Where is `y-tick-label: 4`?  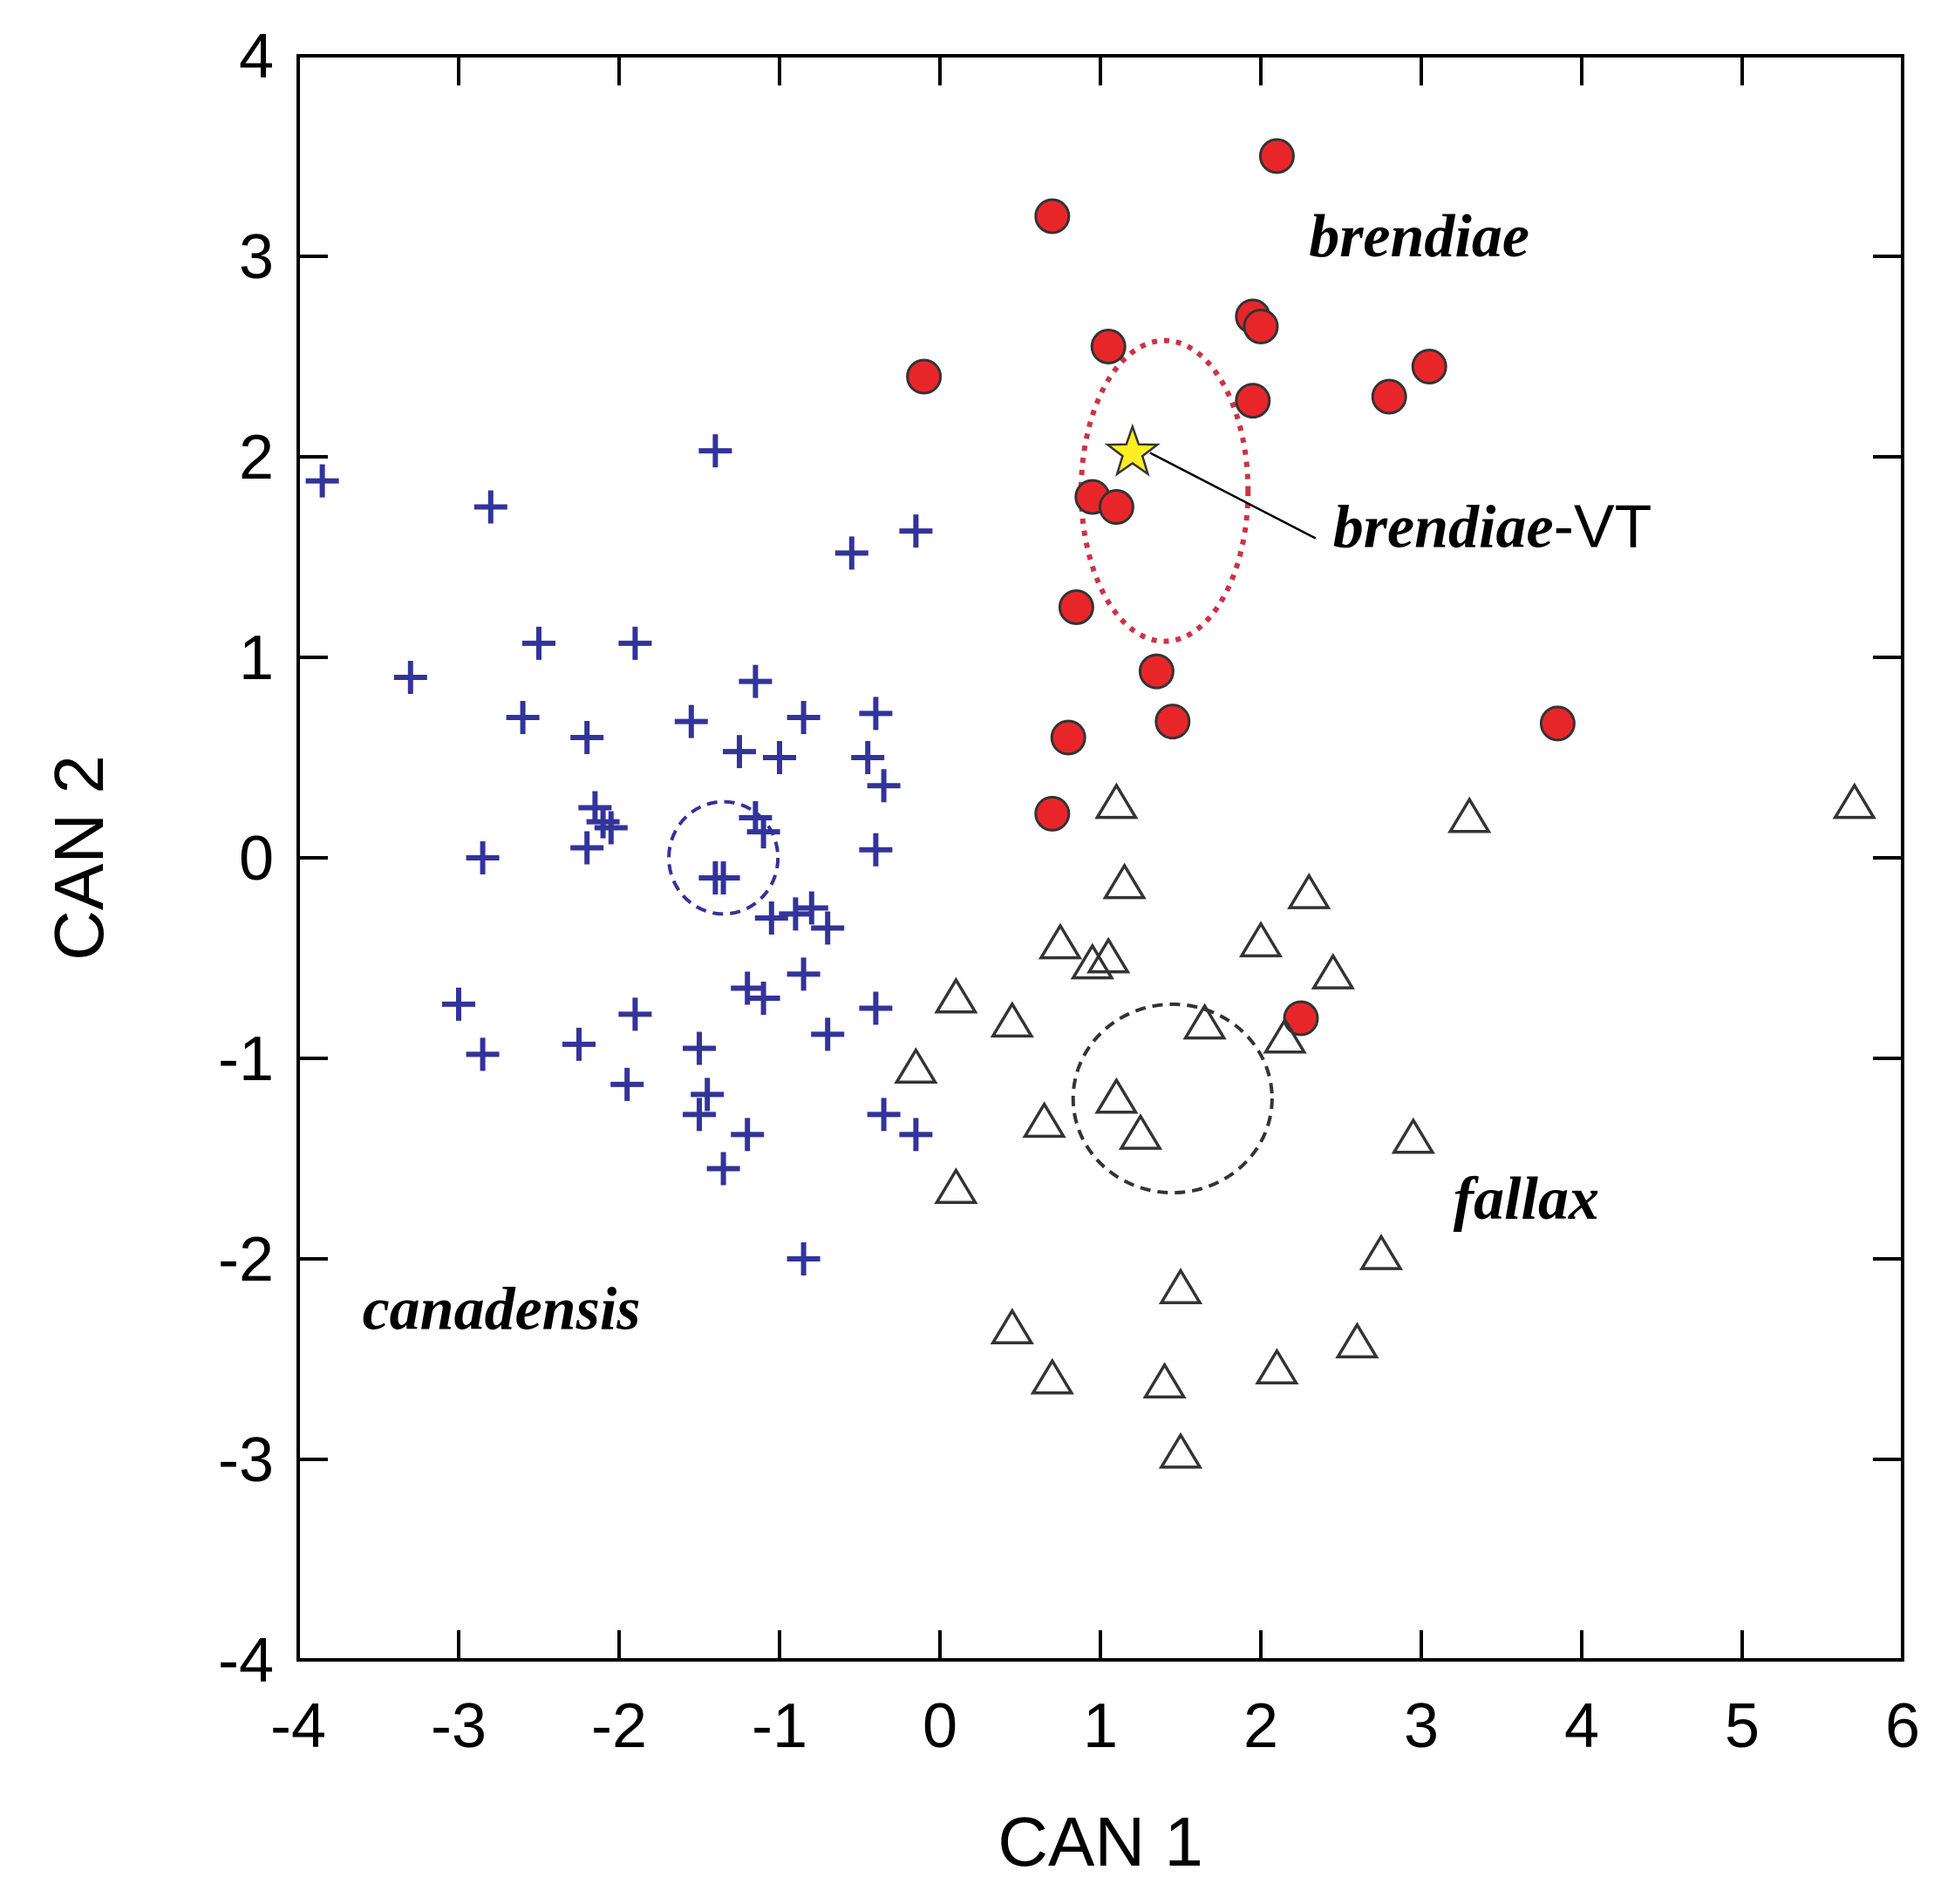
y-tick-label: 4 is located at coordinates (256, 57).